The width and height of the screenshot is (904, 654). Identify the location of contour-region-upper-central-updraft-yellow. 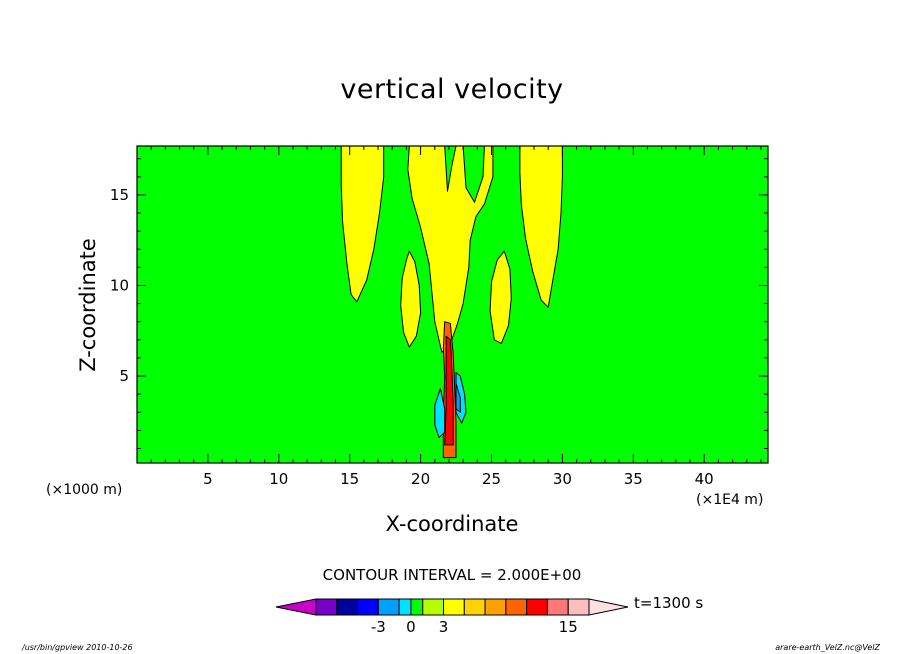
(450, 249).